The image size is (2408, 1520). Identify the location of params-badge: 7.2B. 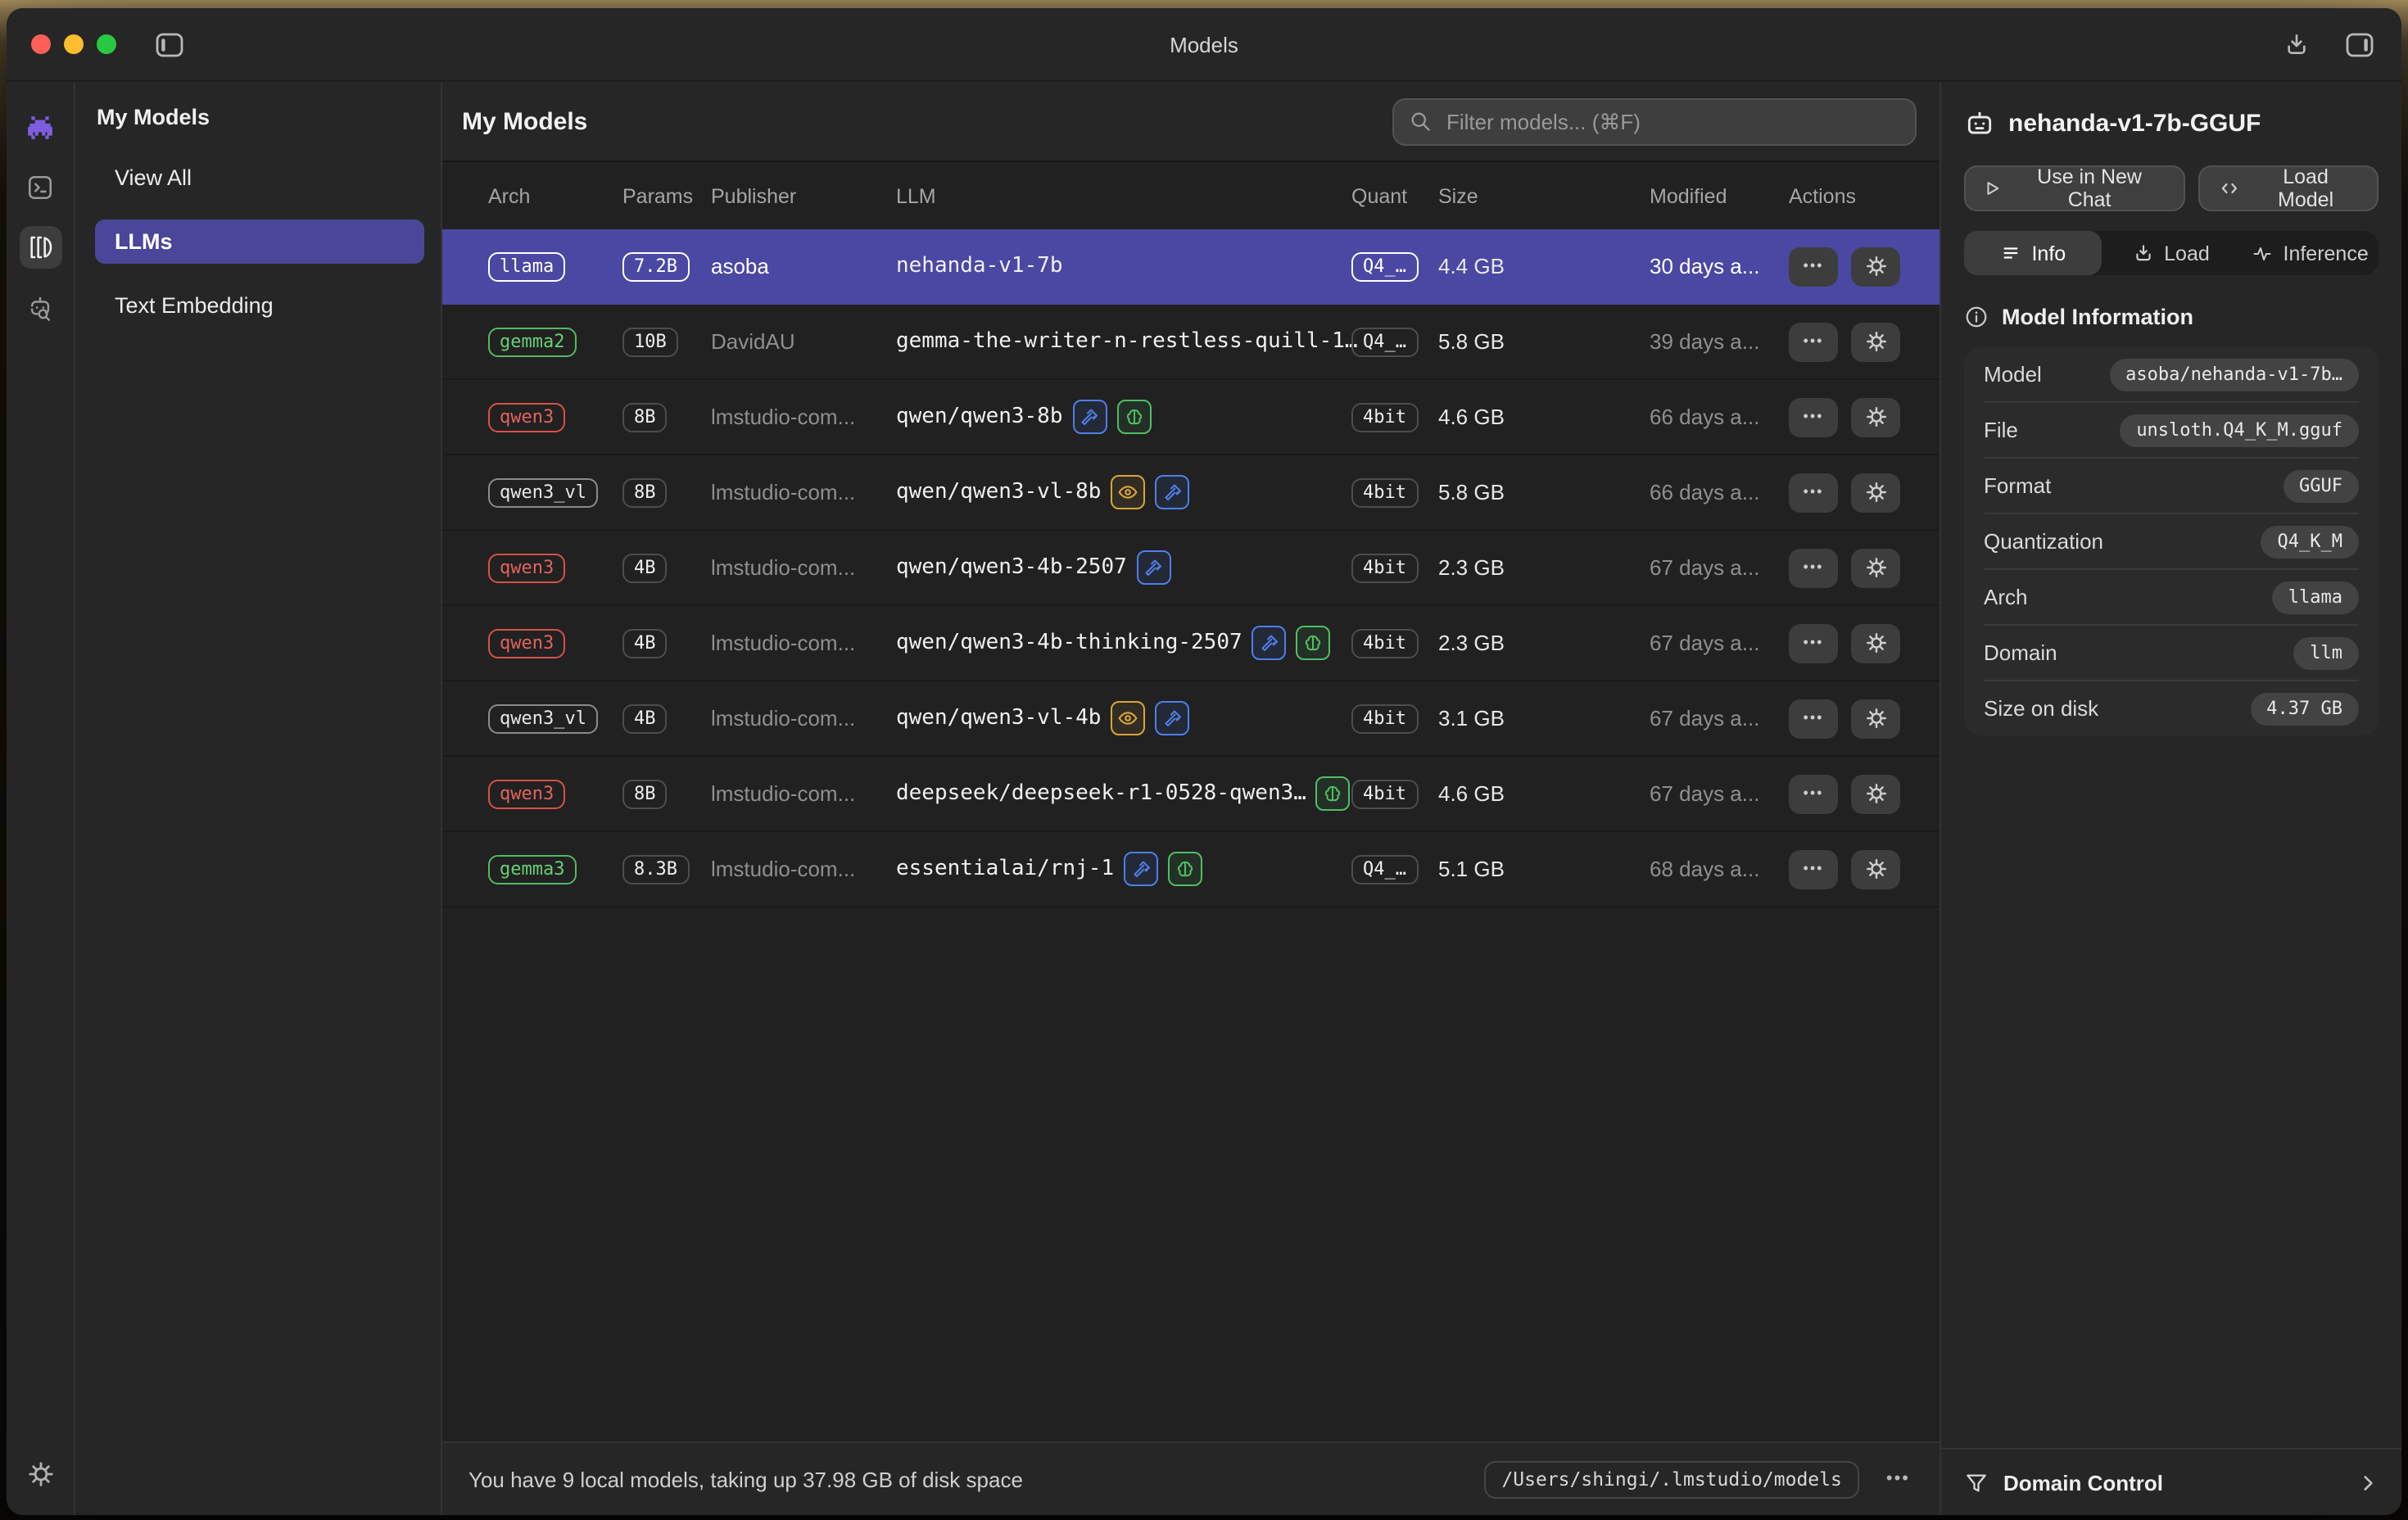
(655, 267).